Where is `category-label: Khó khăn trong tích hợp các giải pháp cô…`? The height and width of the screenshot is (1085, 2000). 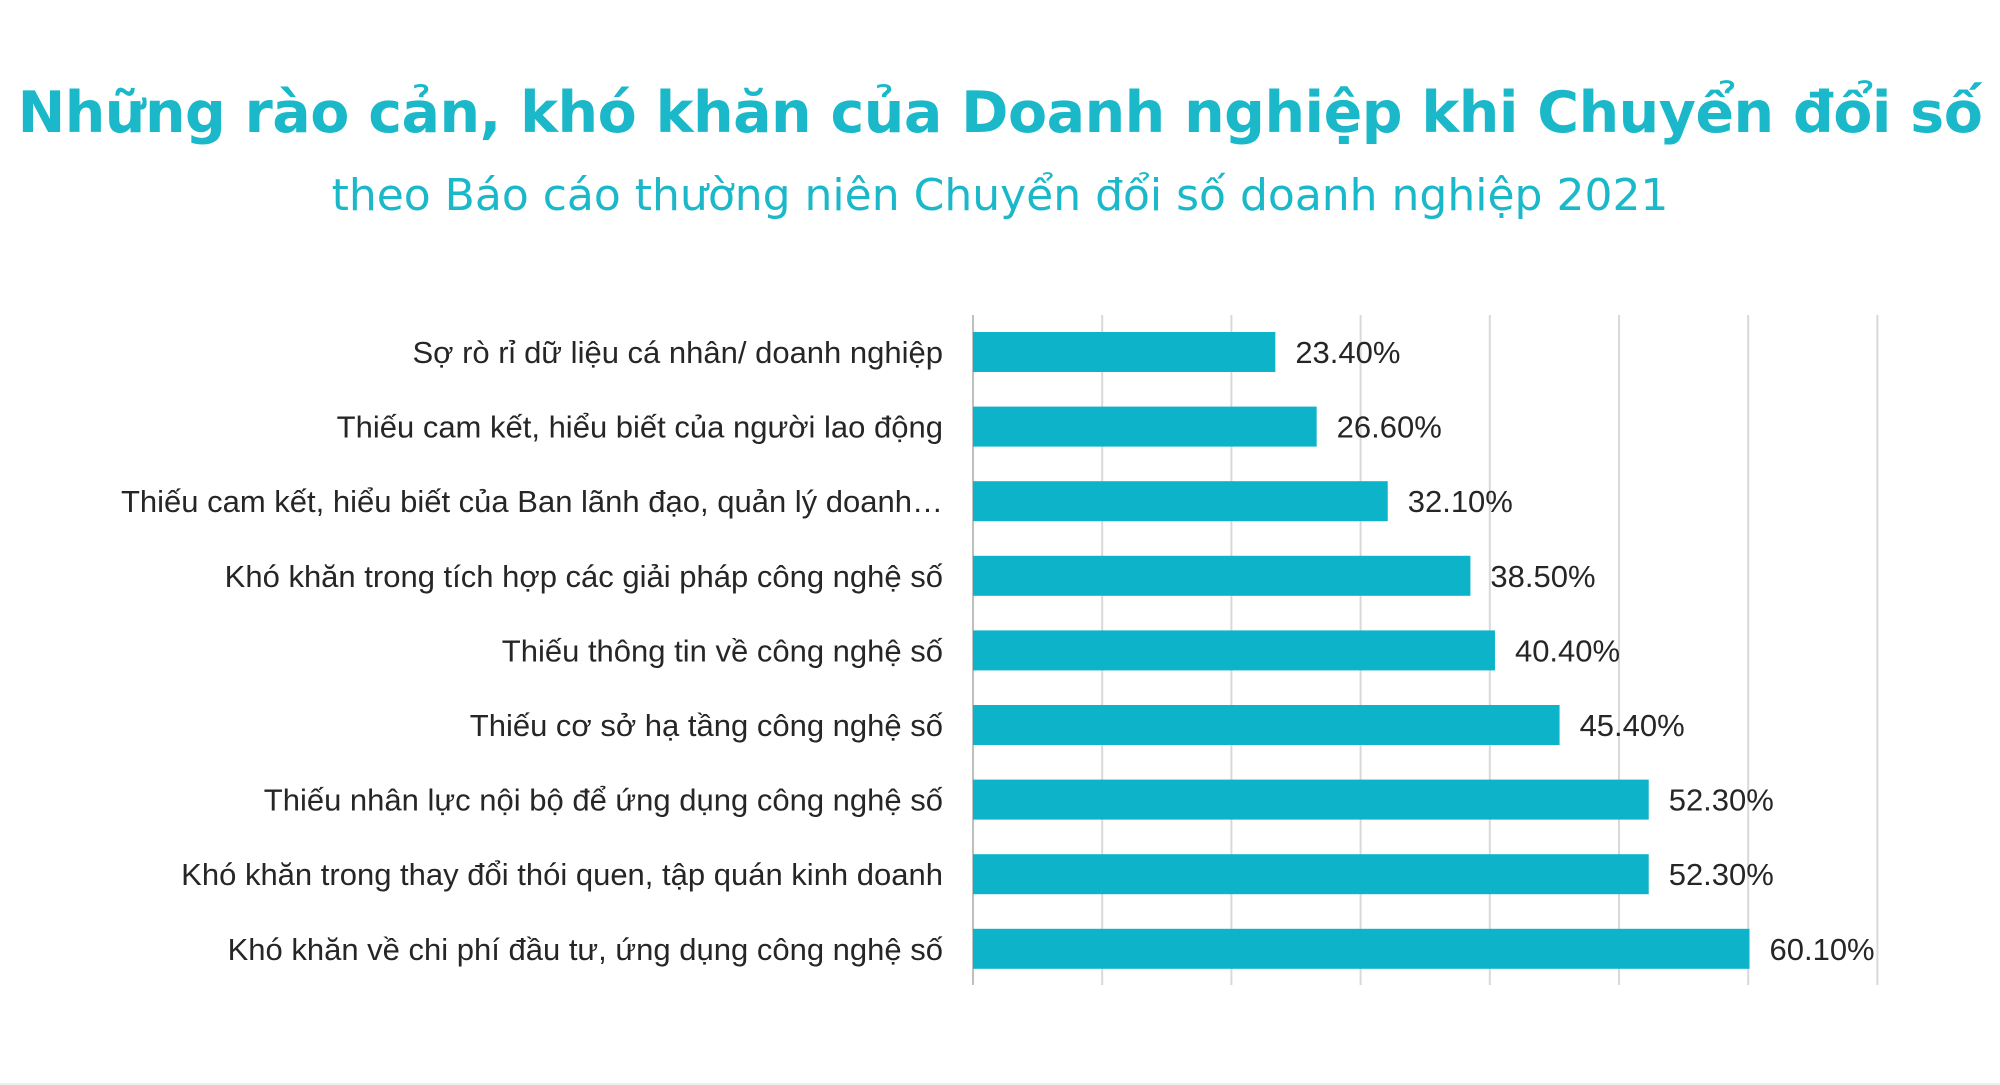
category-label: Khó khăn trong tích hợp các giải pháp cô… is located at coordinates (584, 576).